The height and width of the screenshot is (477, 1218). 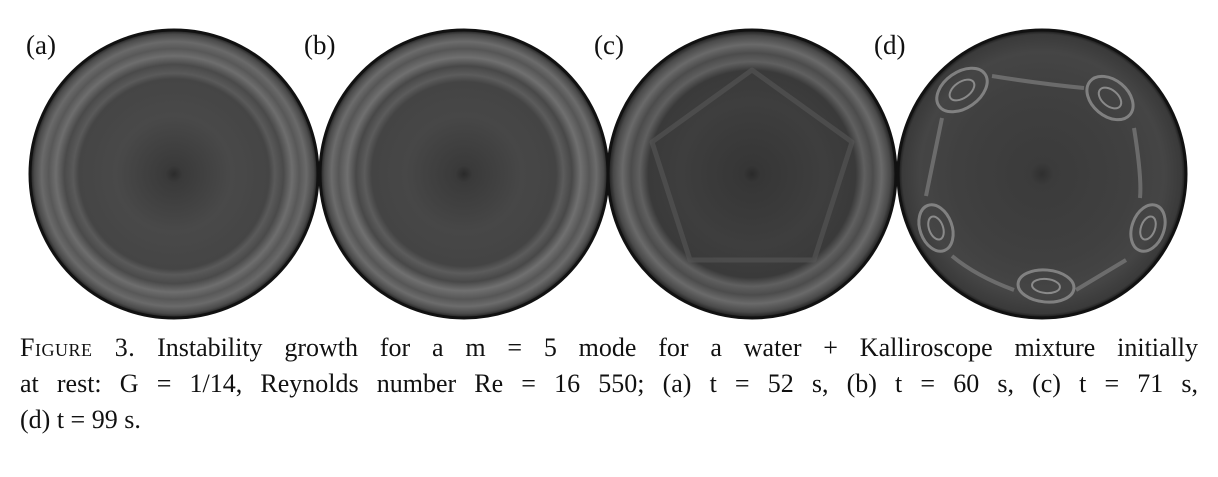 What do you see at coordinates (320, 45) in the screenshot?
I see `panel-label-b: (b)` at bounding box center [320, 45].